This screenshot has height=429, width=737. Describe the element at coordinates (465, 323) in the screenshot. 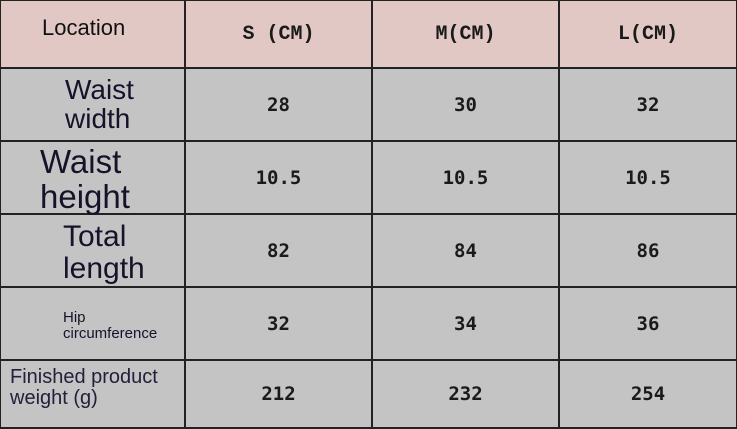

I see `cell-m: 34` at that location.